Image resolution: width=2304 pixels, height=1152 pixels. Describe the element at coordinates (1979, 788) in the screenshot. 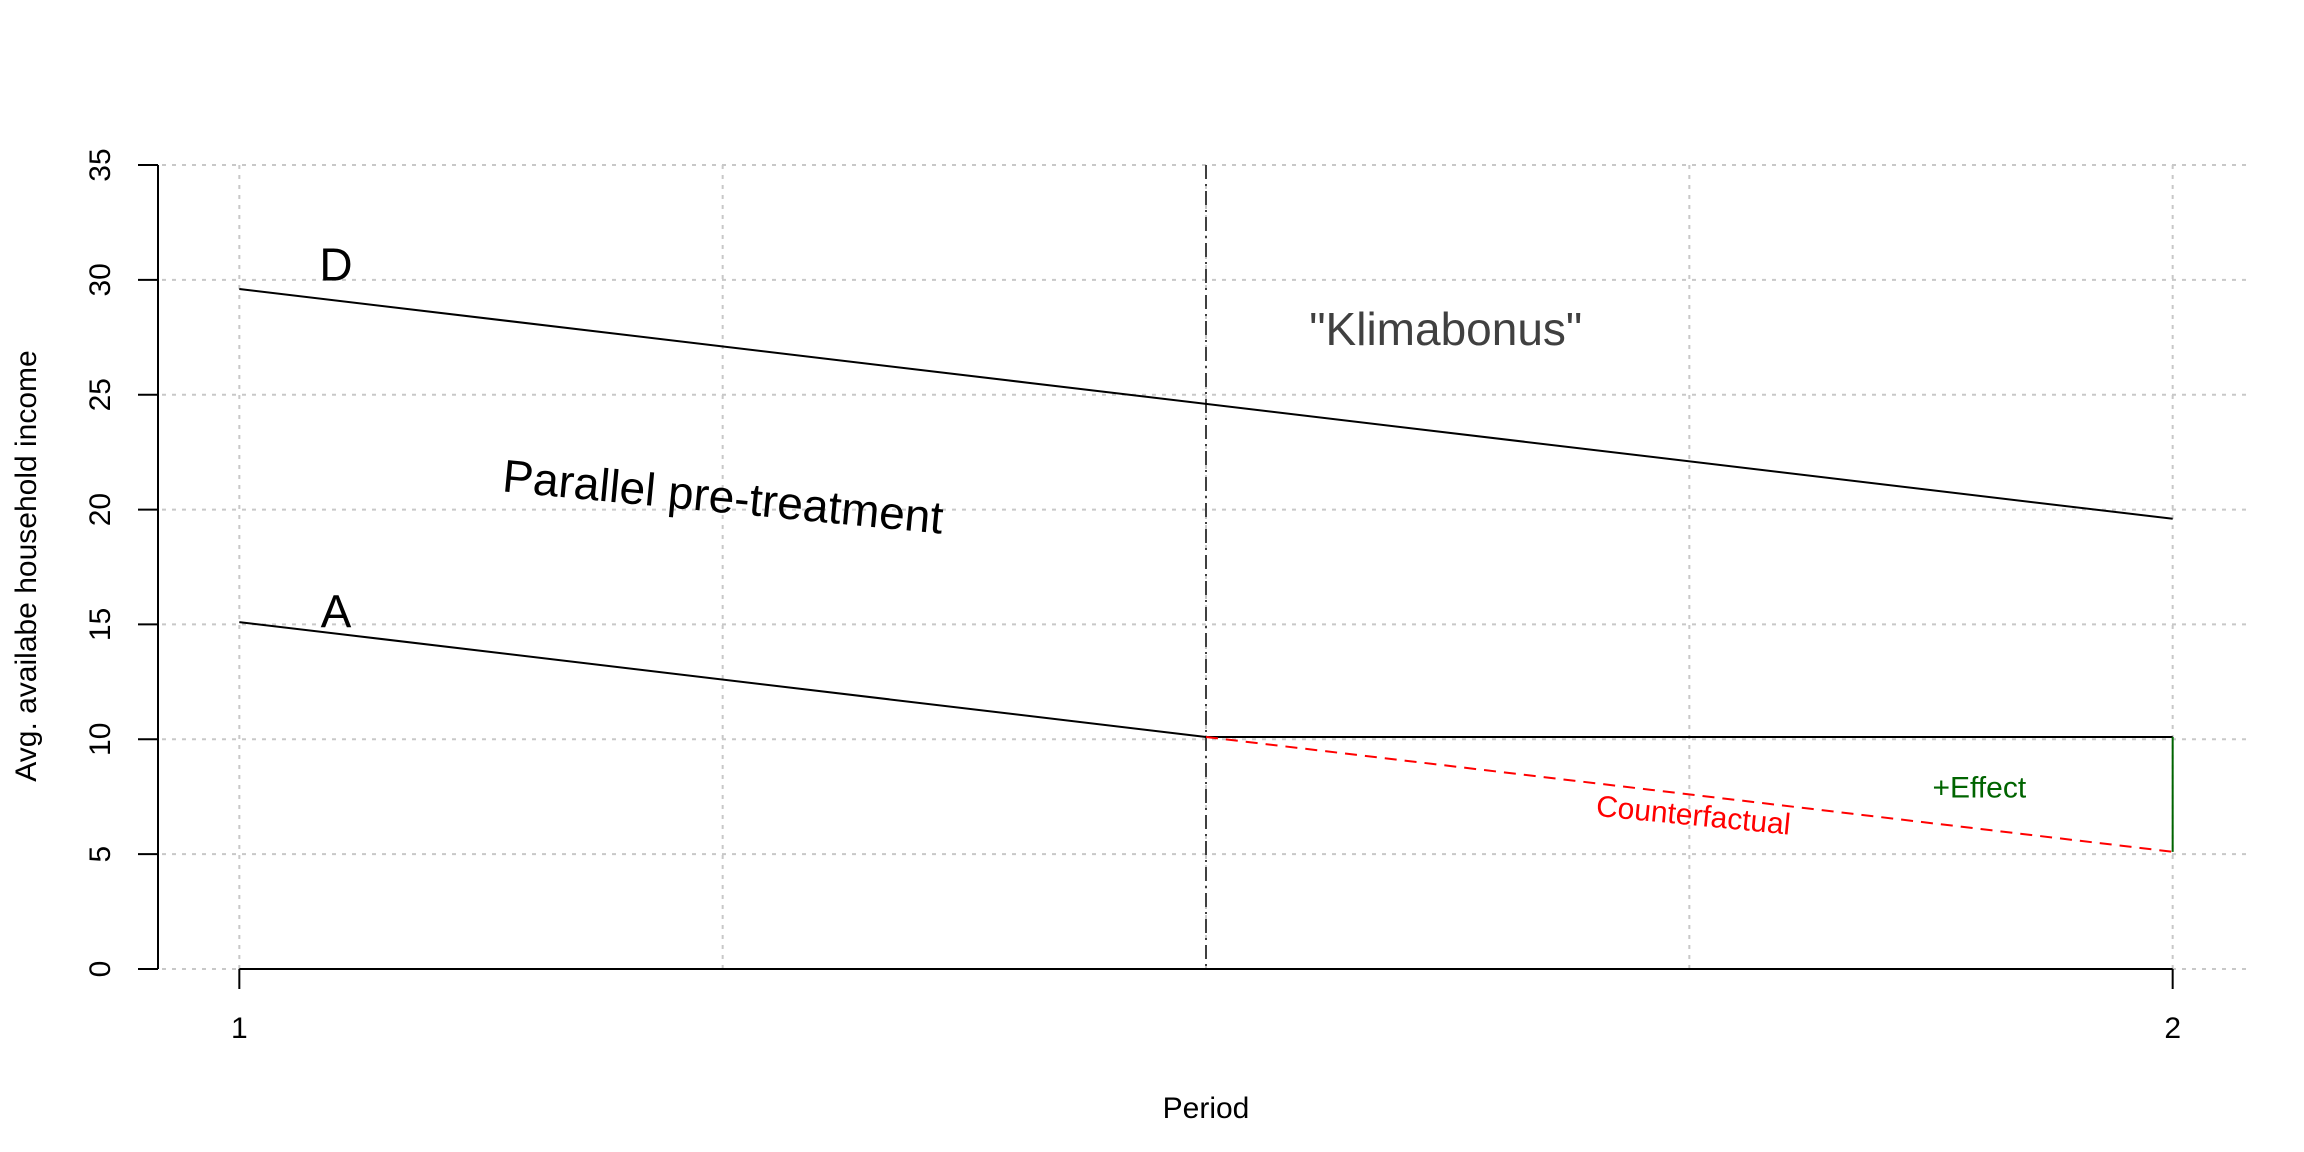

I see `annotation-effect: +Effect` at that location.